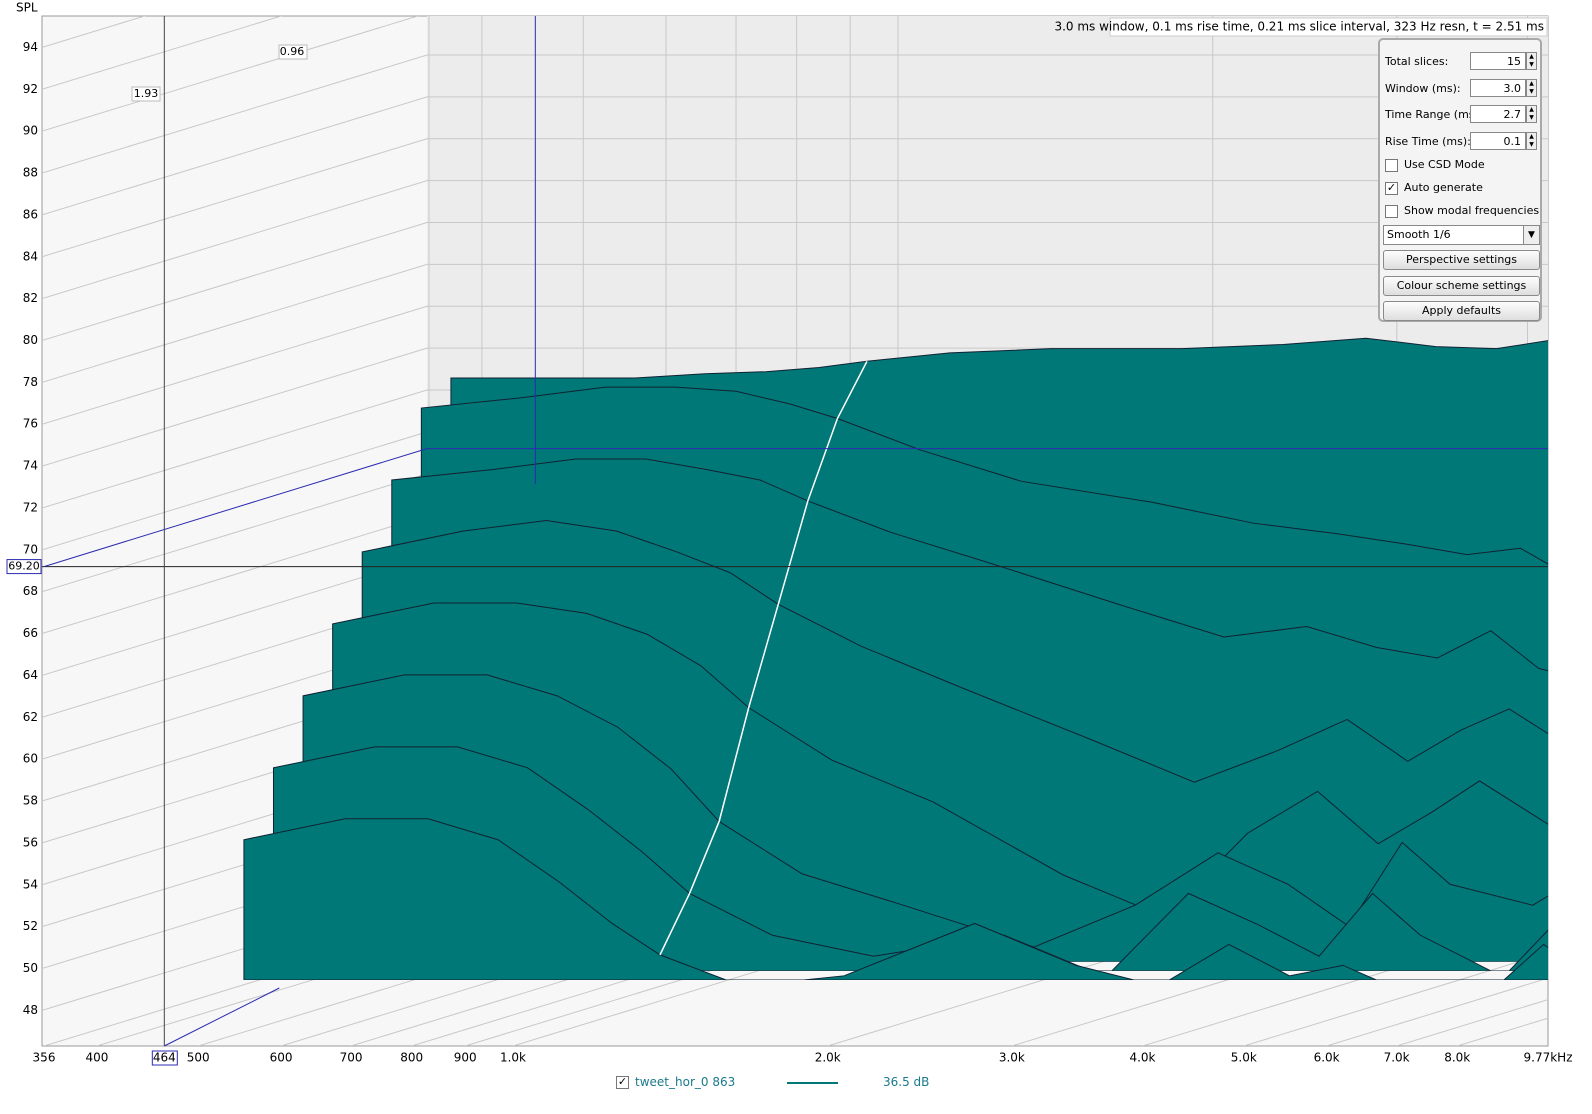 Image resolution: width=1592 pixels, height=1114 pixels. I want to click on x-tick-label: 4.0k, so click(1142, 1058).